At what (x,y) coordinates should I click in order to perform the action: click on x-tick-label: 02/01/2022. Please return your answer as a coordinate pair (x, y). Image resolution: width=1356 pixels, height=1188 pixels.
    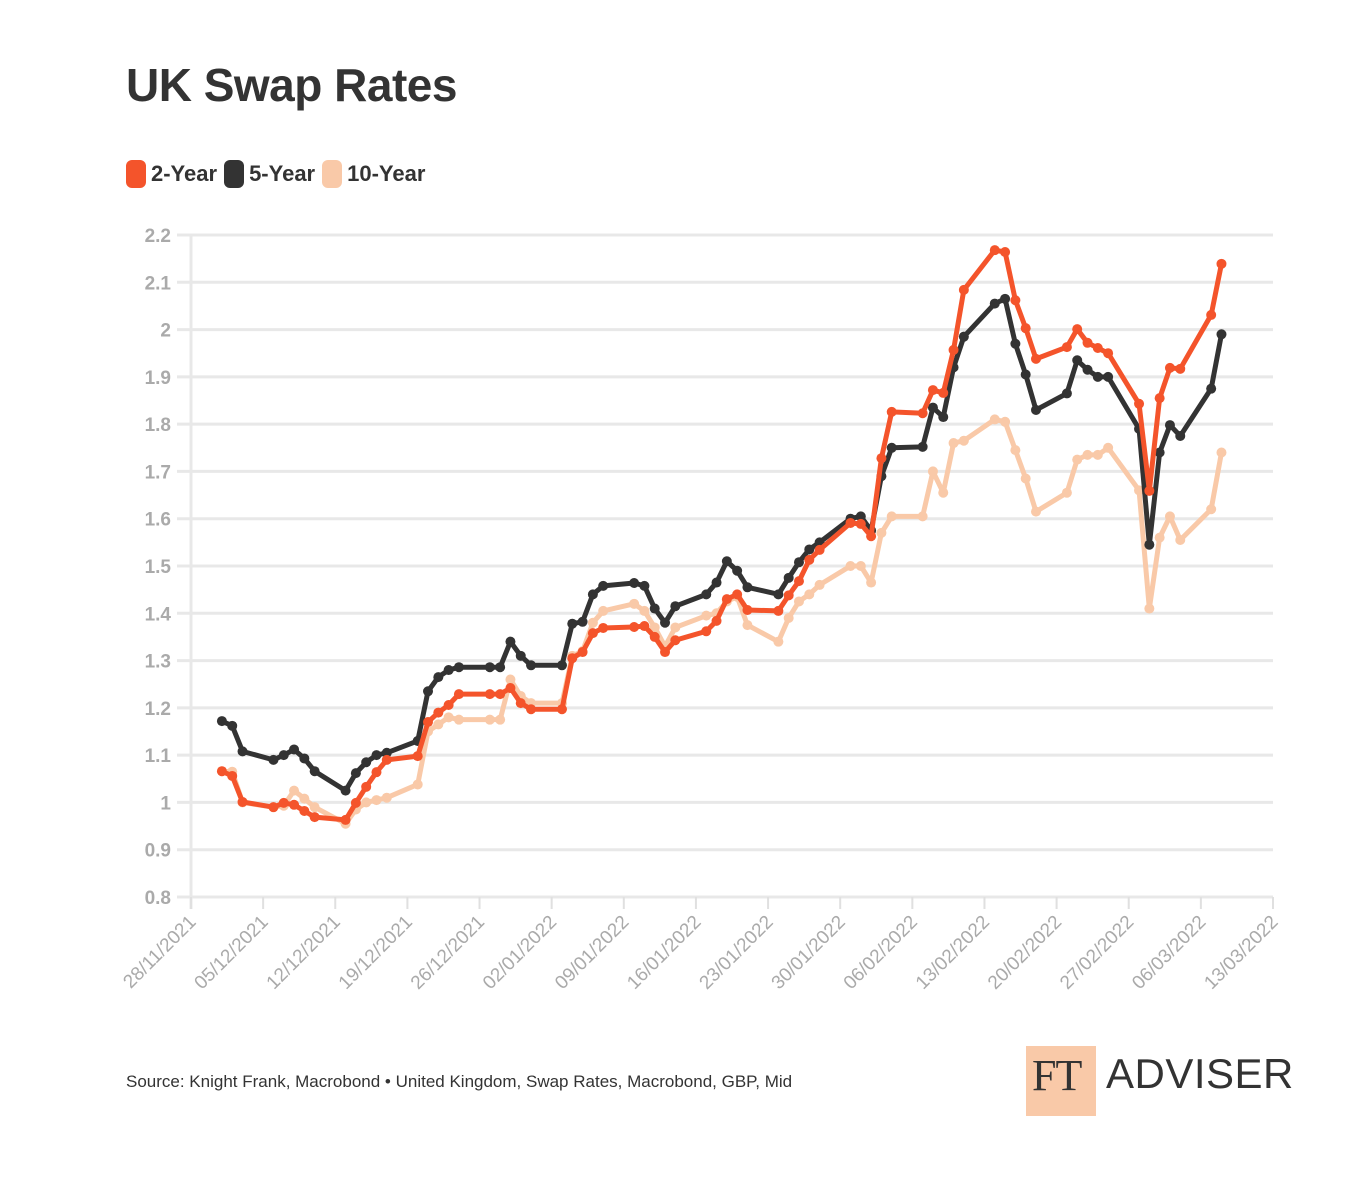
    Looking at the image, I should click on (520, 953).